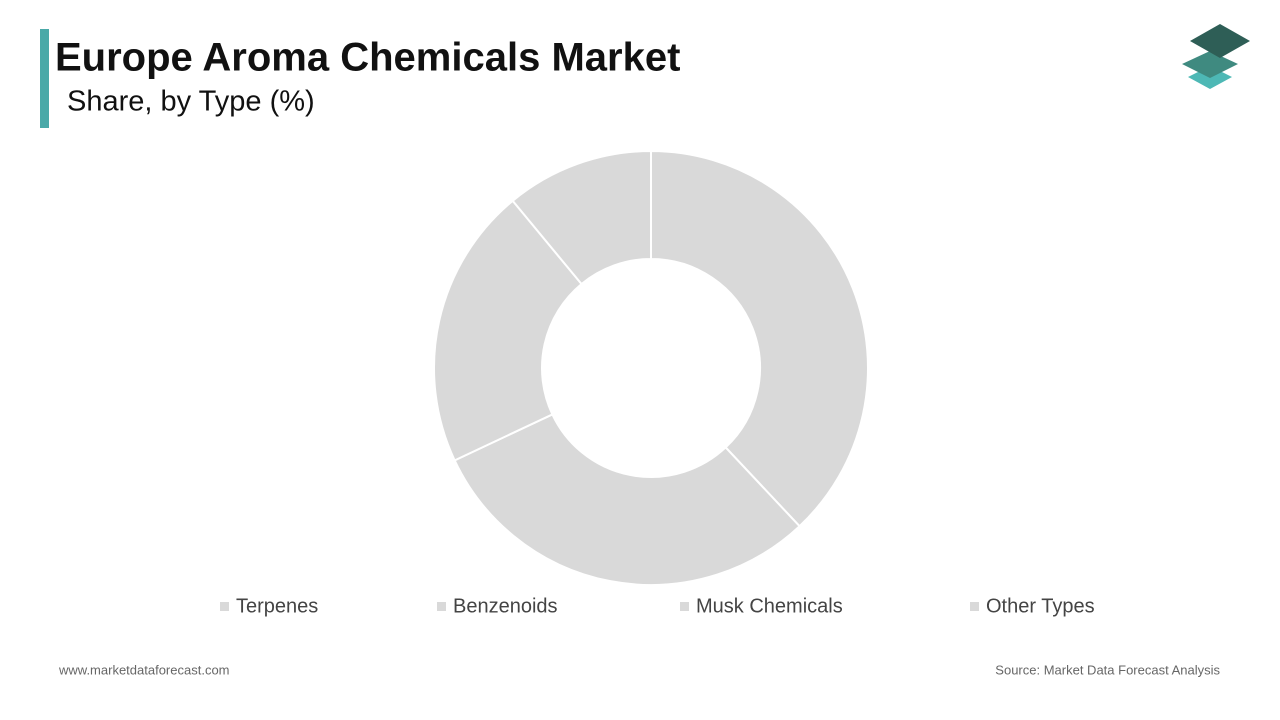  I want to click on chart-title: Europe Aroma Chemicals Market, so click(367, 58).